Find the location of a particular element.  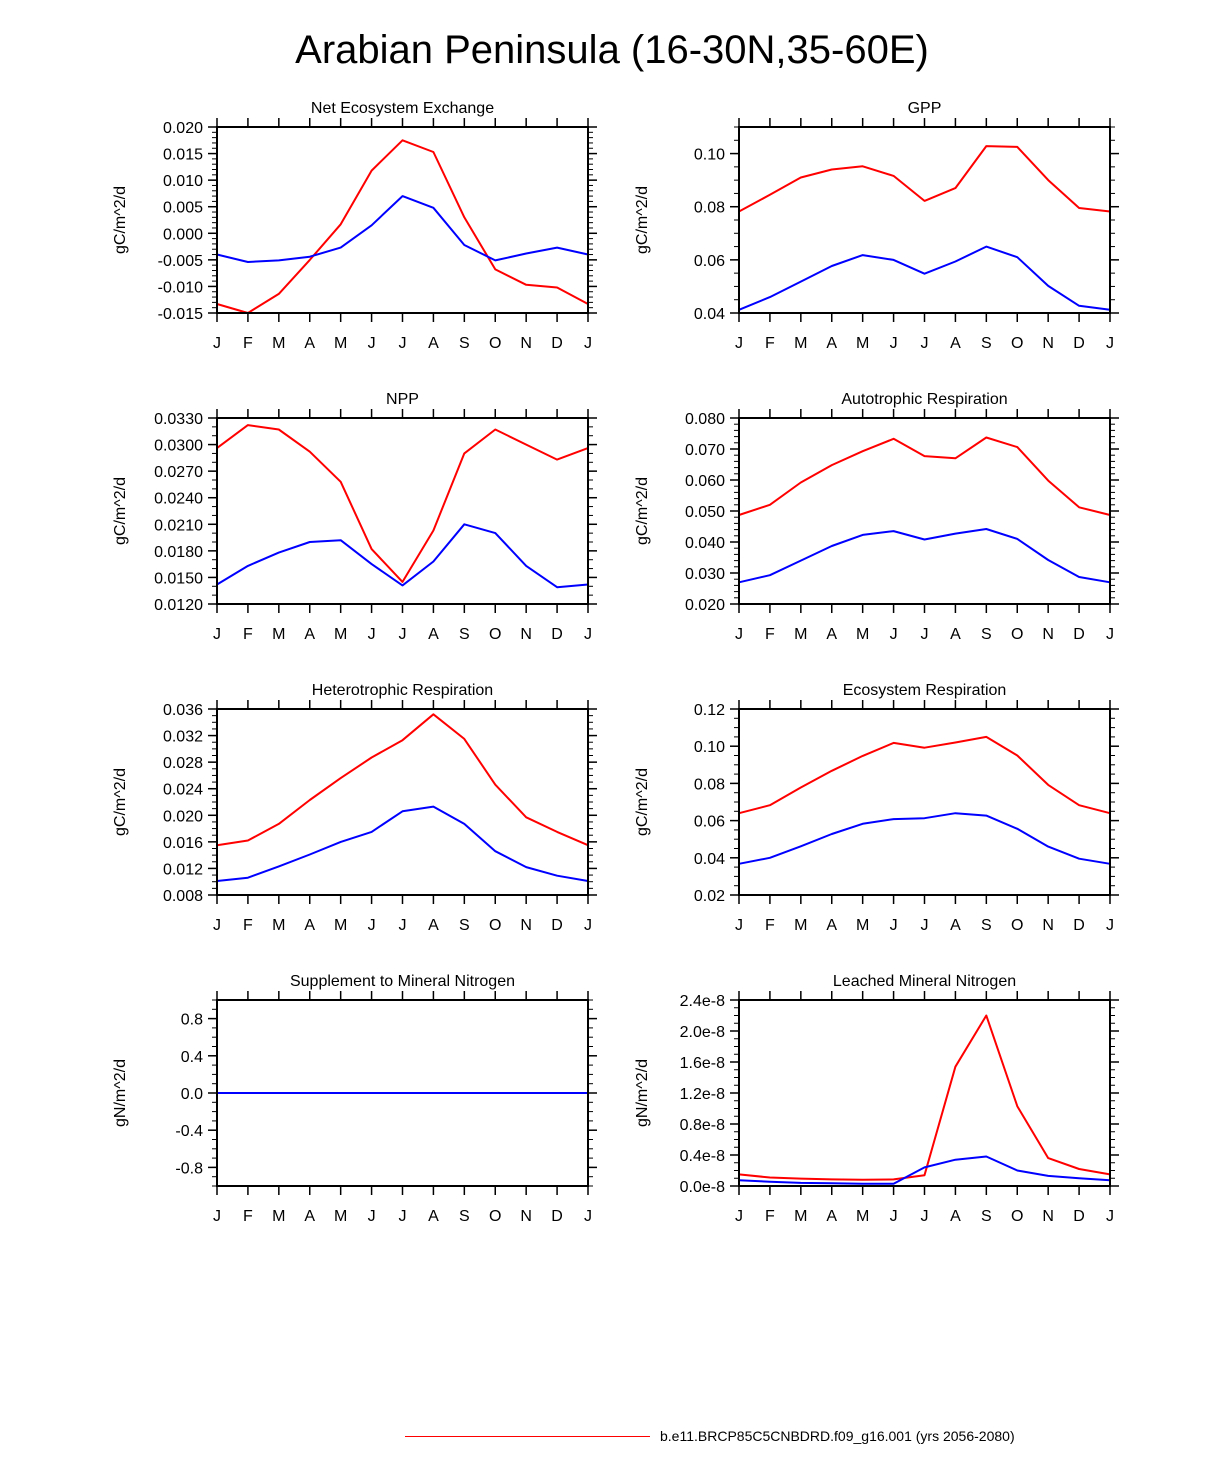

chart-title: Ecosystem Respiration is located at coordinates (925, 690).